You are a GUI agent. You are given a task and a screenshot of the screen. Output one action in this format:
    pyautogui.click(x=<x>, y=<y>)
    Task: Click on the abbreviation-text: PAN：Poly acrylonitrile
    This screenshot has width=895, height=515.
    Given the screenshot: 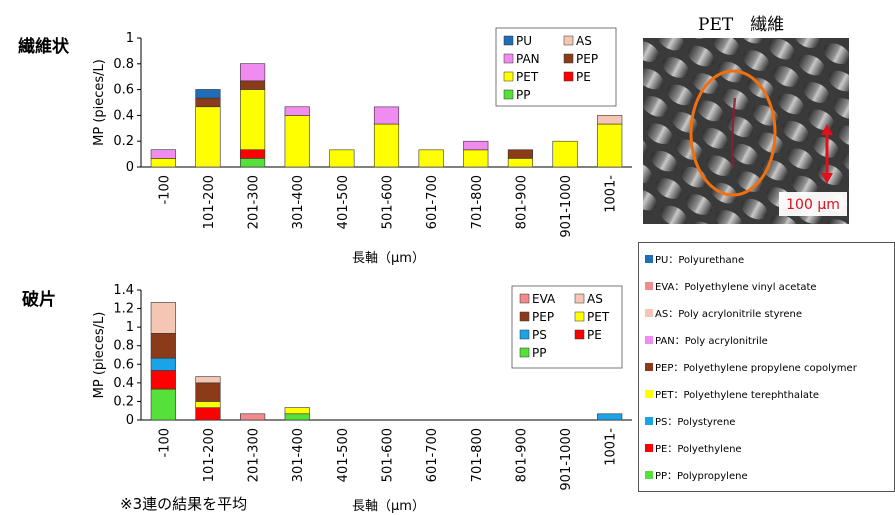 What is the action you would take?
    pyautogui.click(x=711, y=341)
    